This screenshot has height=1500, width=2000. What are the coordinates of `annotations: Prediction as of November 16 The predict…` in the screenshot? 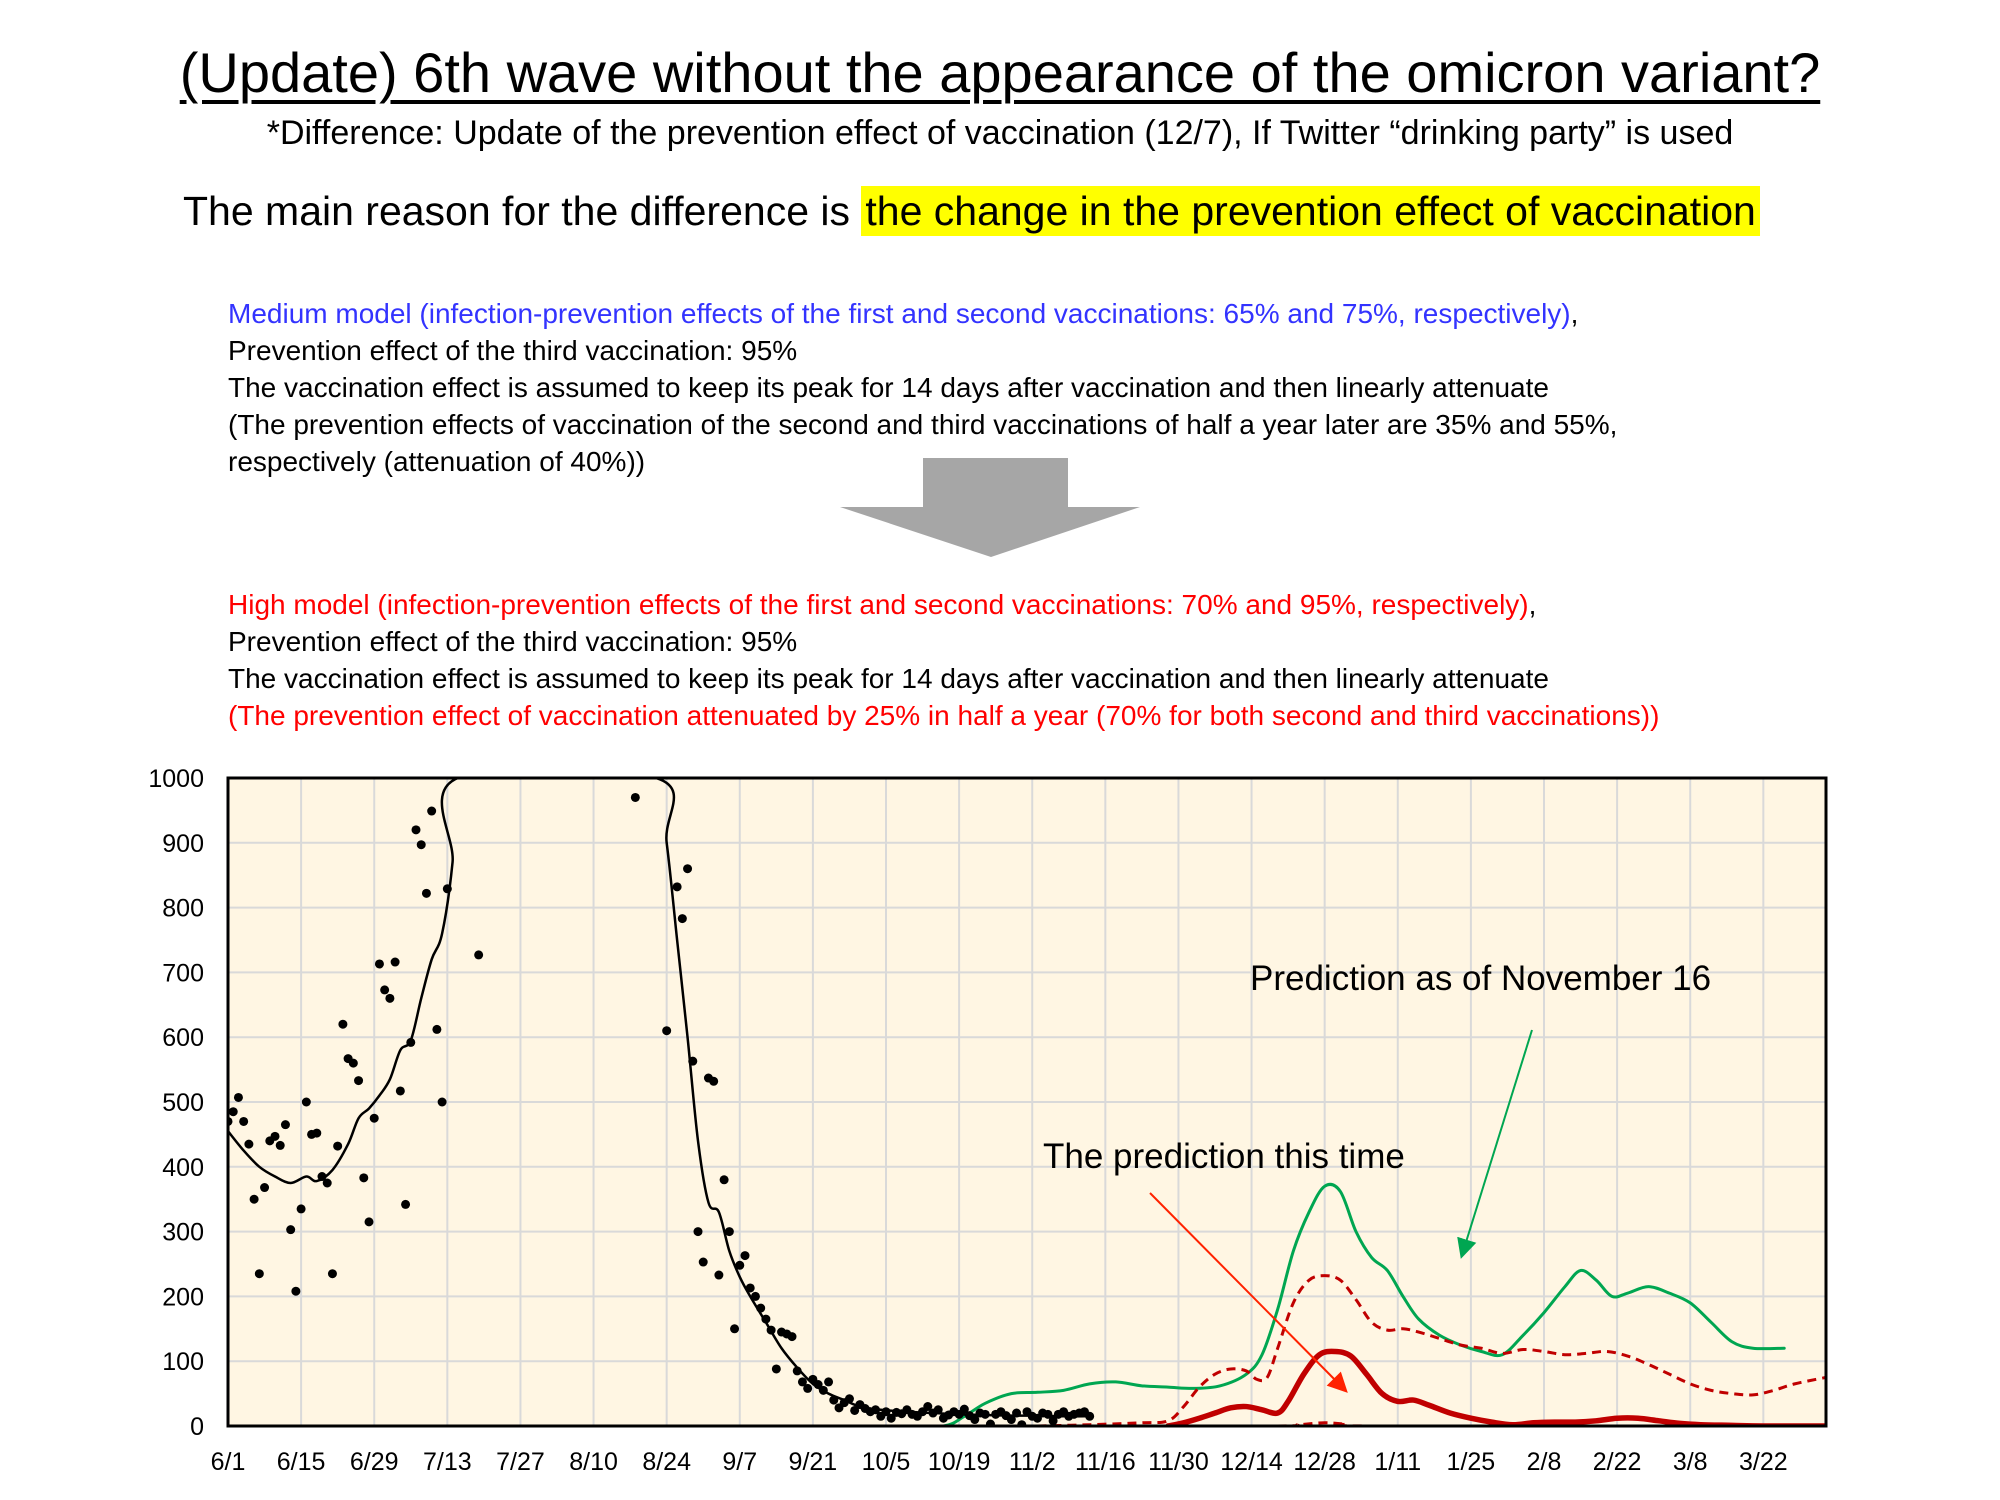 It's located at (1377, 1176).